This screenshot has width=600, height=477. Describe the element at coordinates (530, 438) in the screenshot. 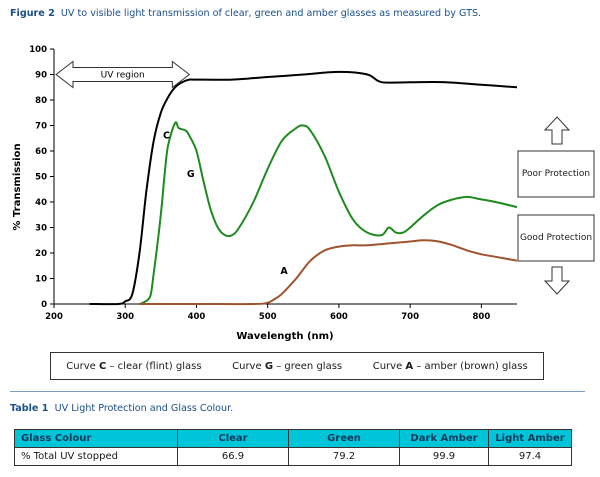

I see `header-light-amber: Light Amber` at that location.